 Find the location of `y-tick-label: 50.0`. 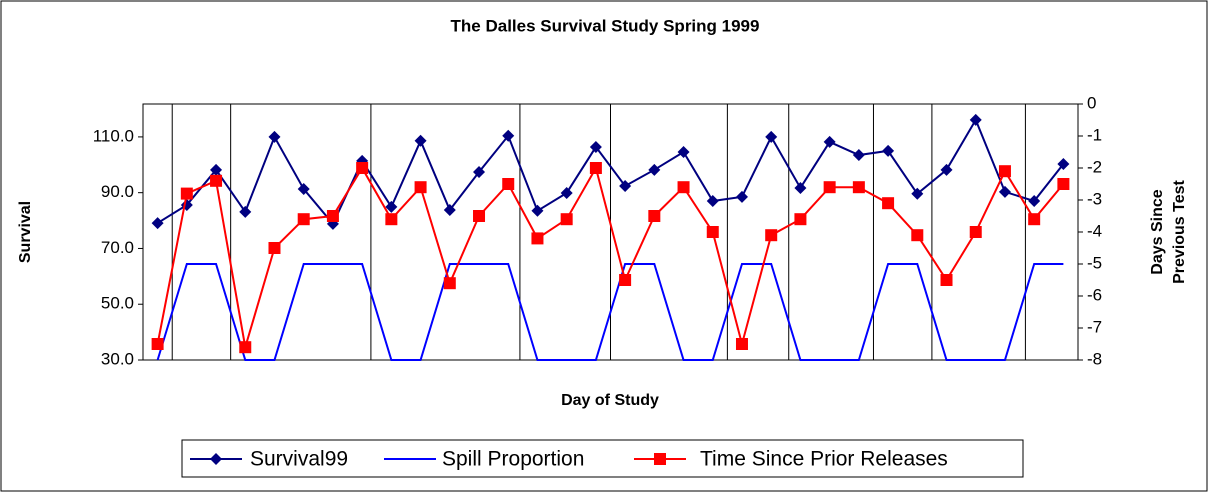

y-tick-label: 50.0 is located at coordinates (117, 303).